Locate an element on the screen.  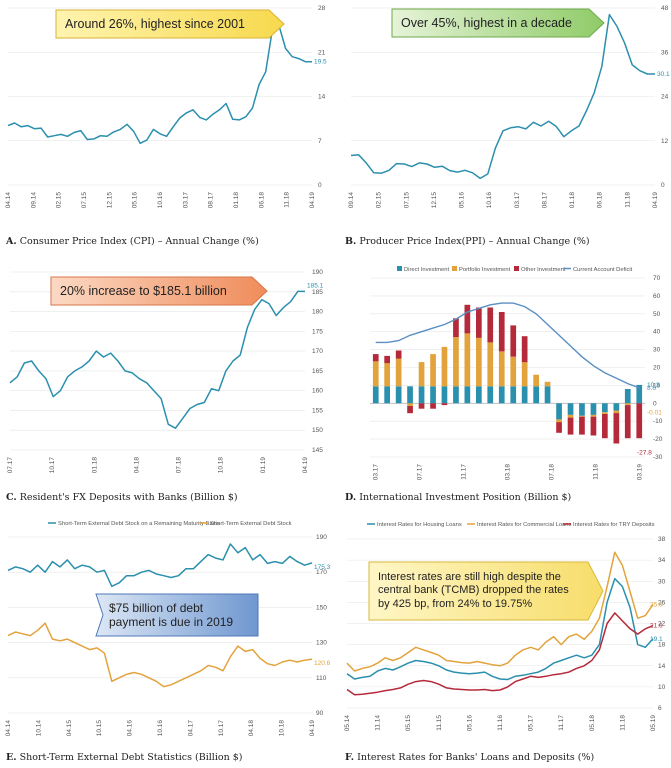
a-ytick-label: 0 is located at coordinates (320, 185).